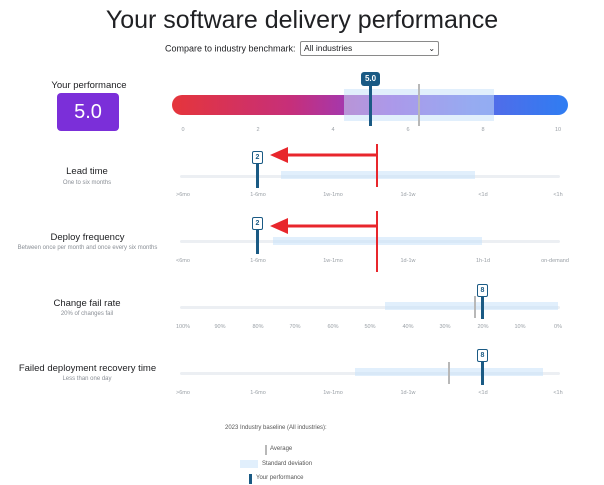  I want to click on lead-time-stddev-band, so click(378, 175).